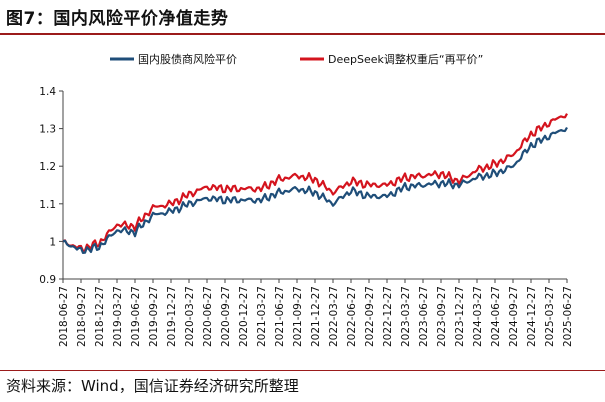 The image size is (605, 402). I want to click on x-tick-label: 2025-06-27, so click(568, 316).